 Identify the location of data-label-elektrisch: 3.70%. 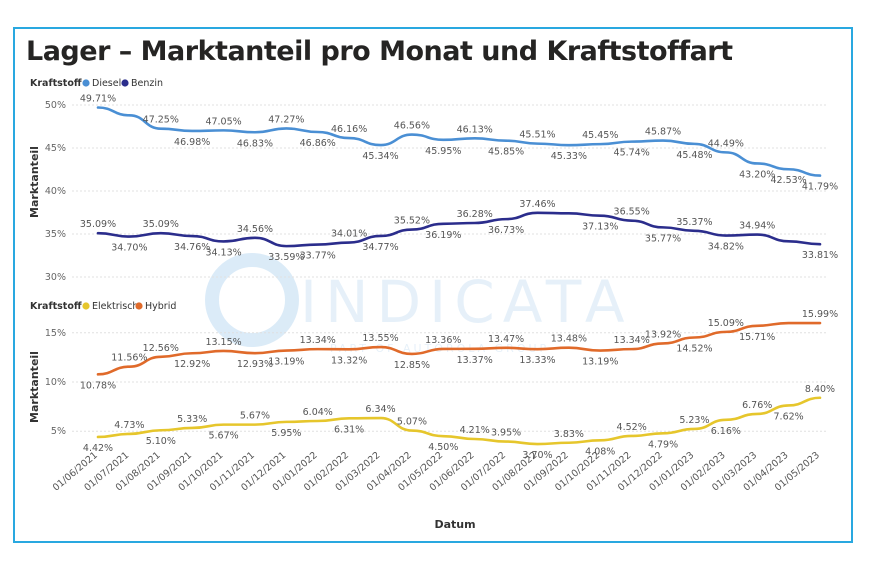
(537, 455).